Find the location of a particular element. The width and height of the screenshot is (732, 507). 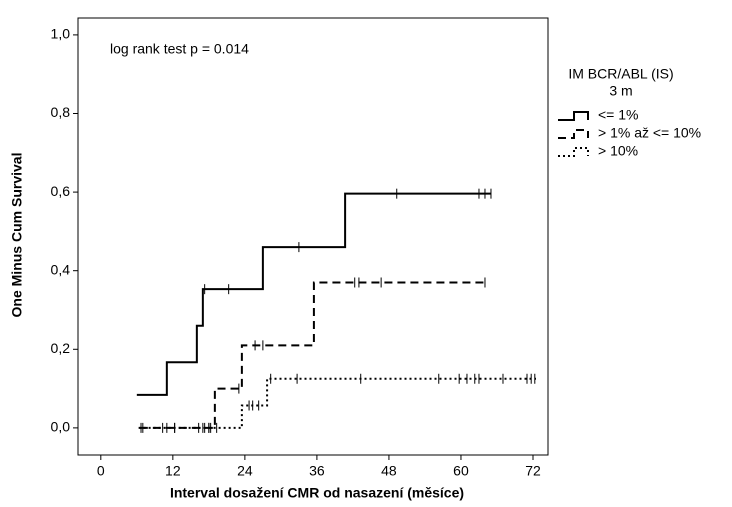

legend-label: > 10% is located at coordinates (618, 151).